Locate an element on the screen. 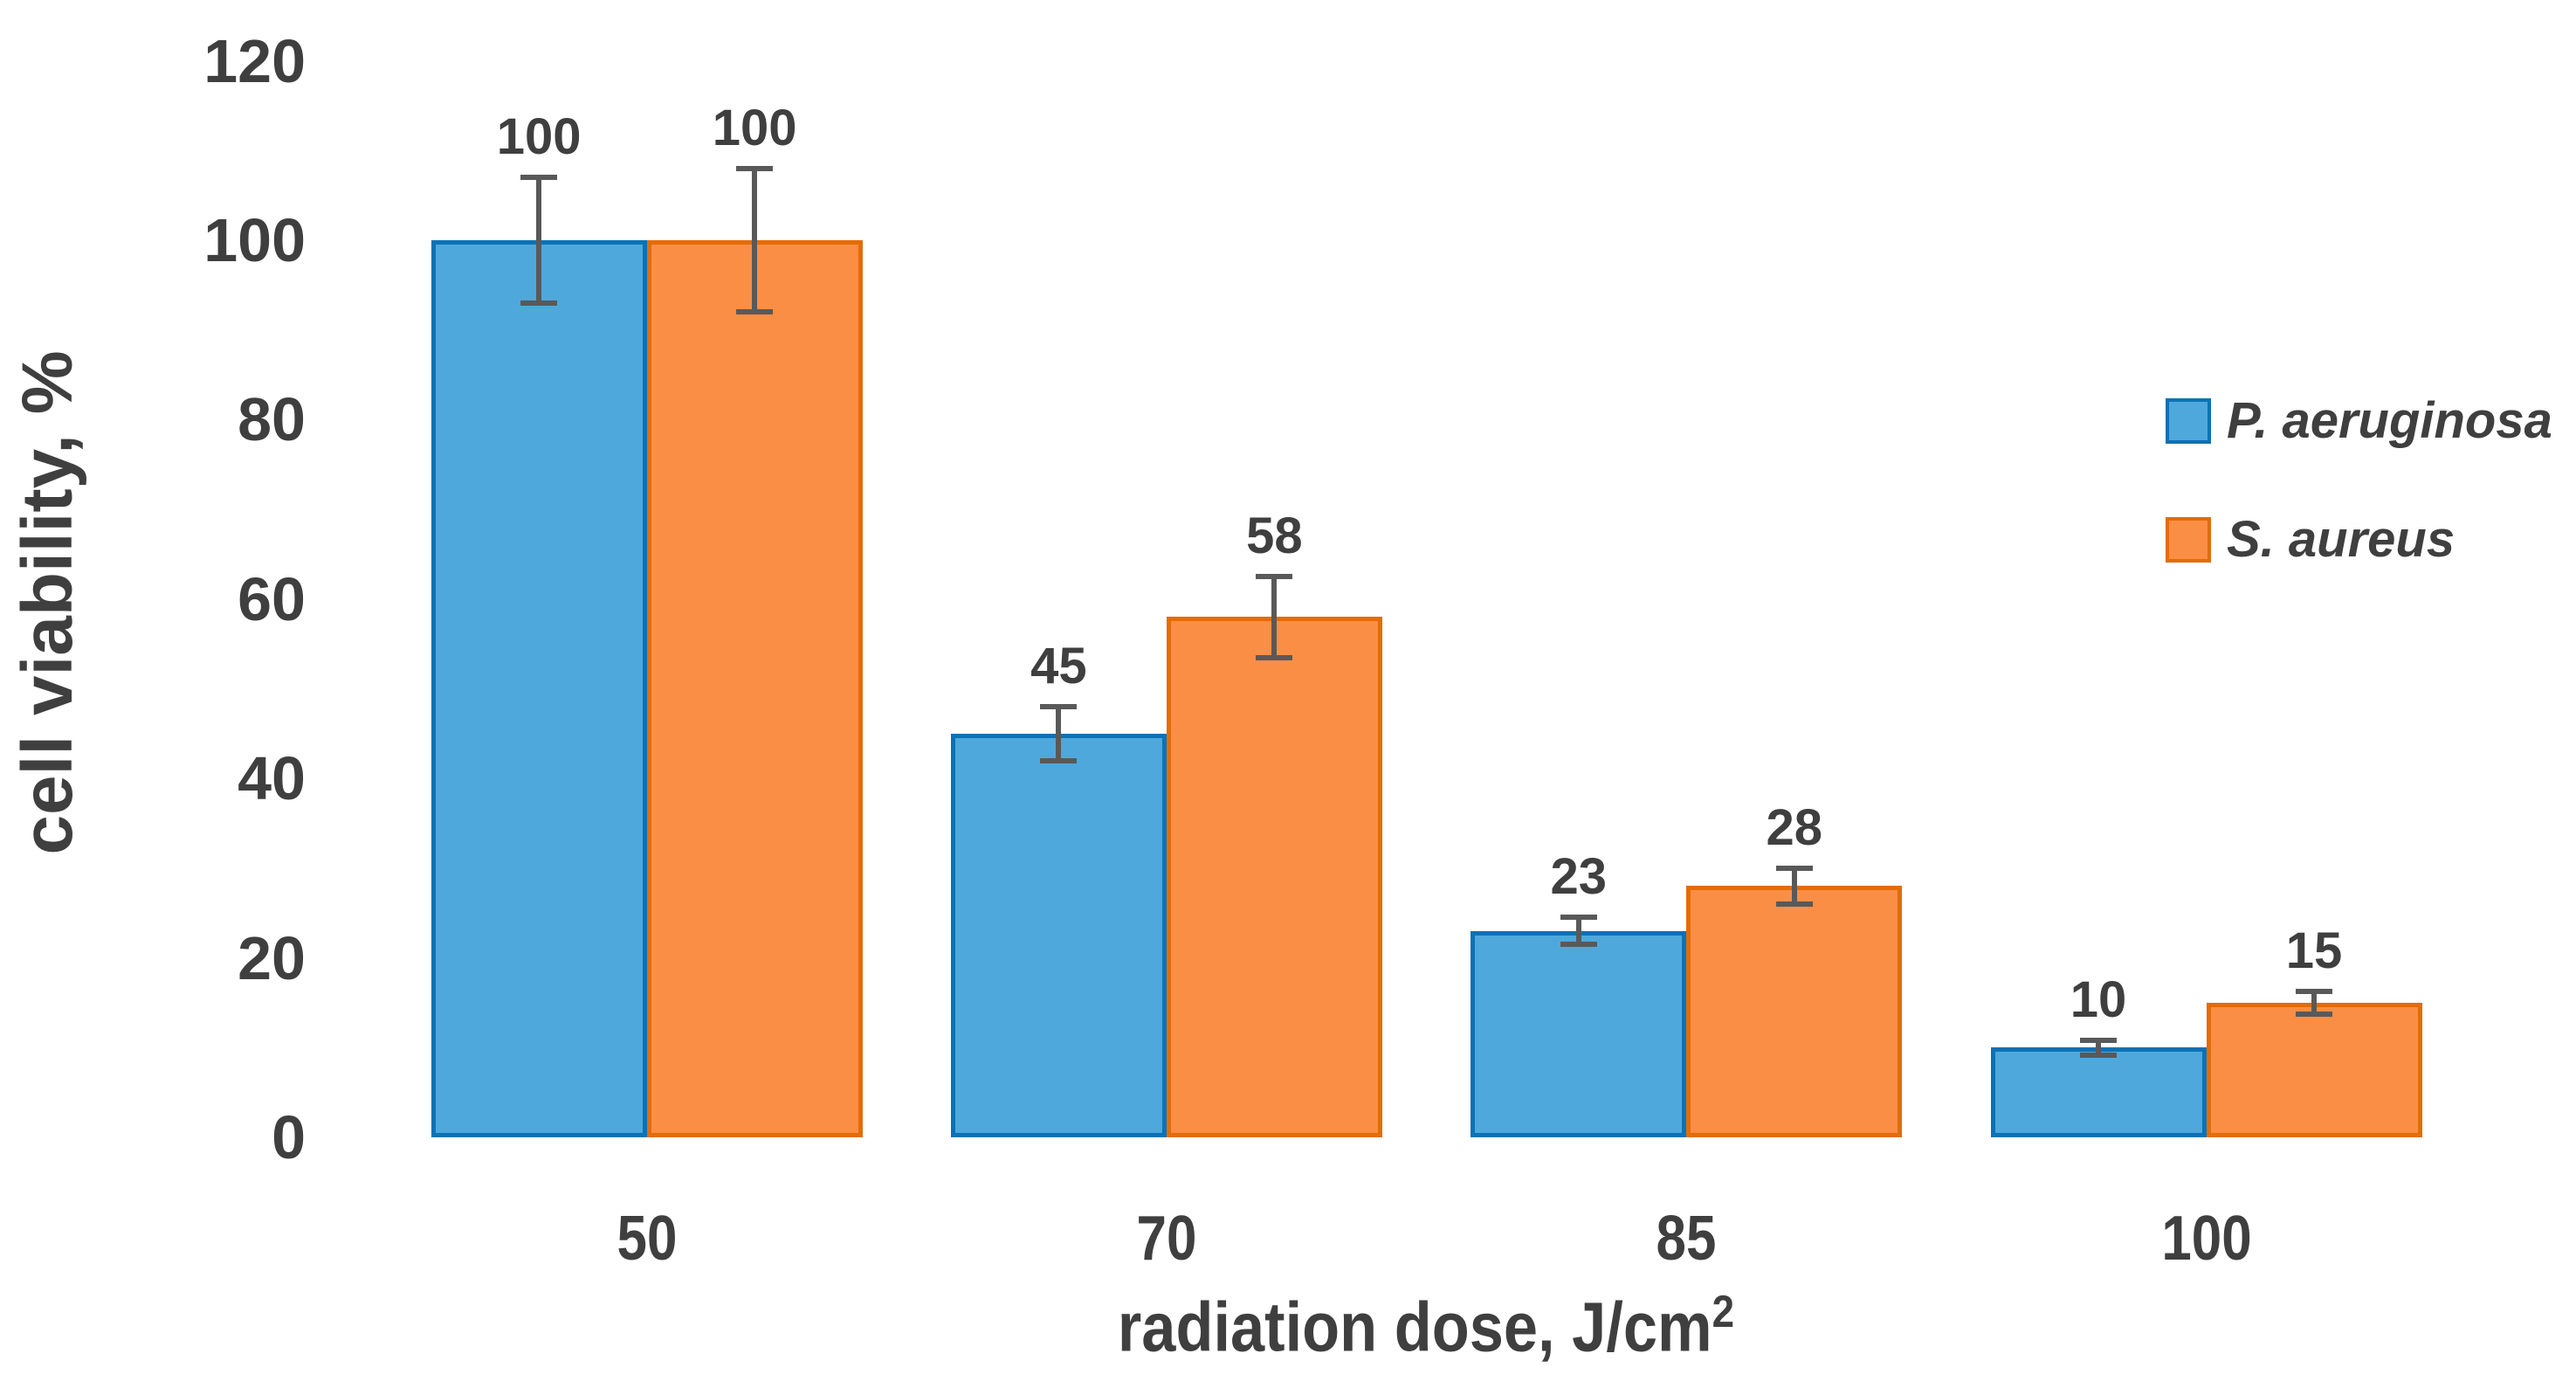  x-axis-title: radiation dose, J/cm2 is located at coordinates (1426, 1327).